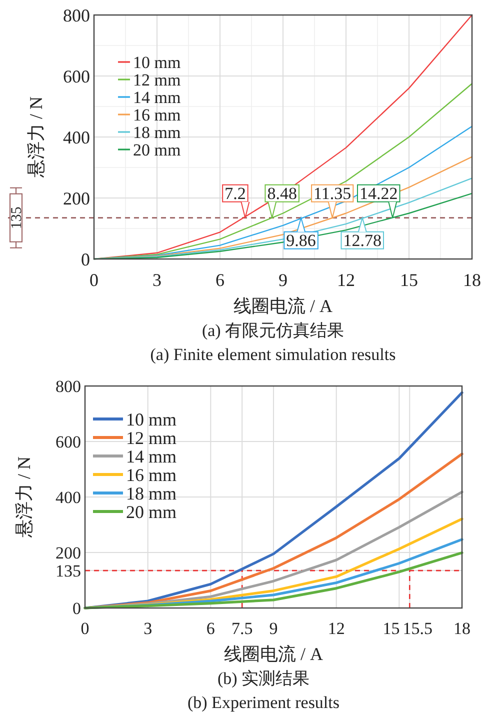  I want to click on line-series, so click(274, 580).